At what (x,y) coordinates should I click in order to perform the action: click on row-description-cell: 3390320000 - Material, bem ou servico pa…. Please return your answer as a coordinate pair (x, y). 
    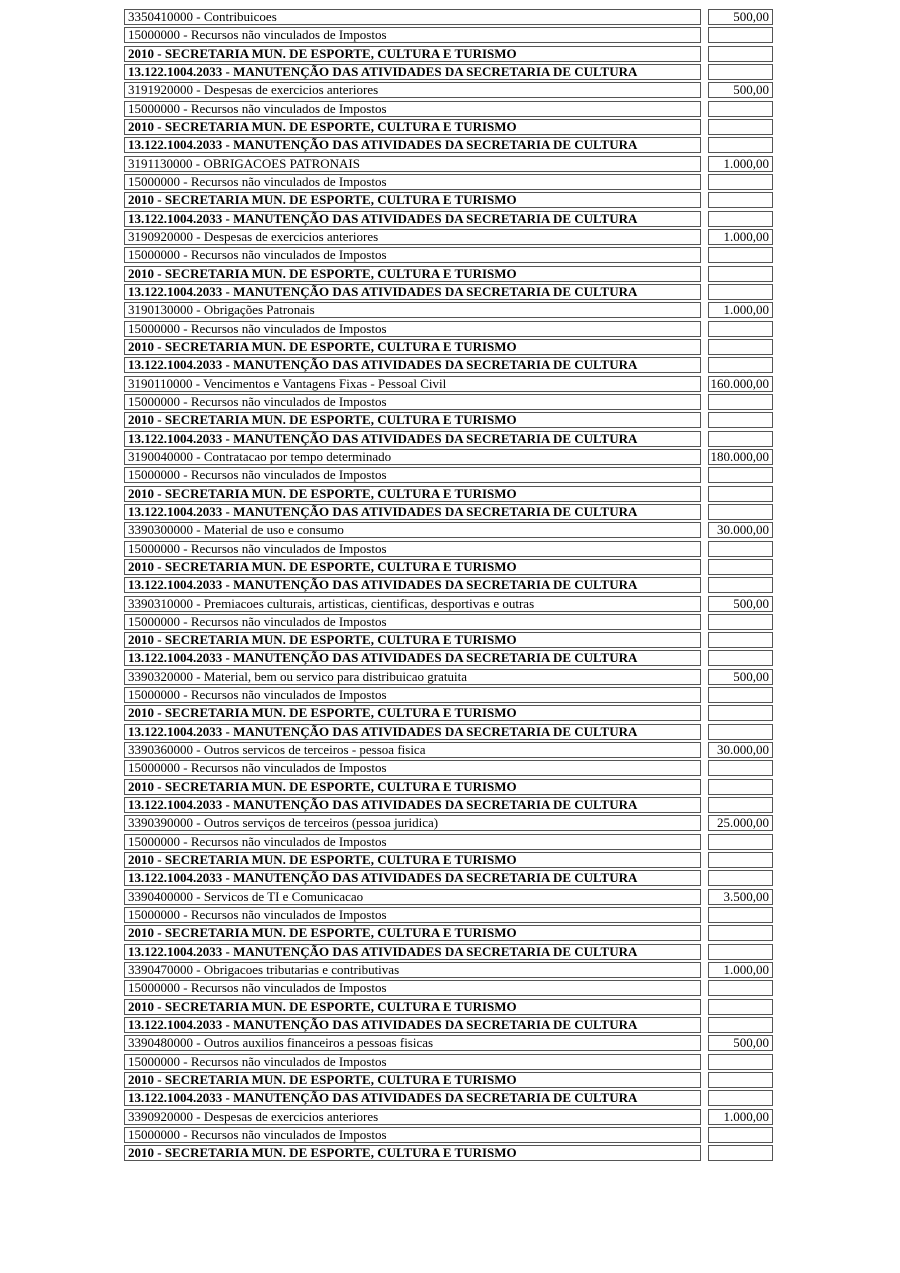
    Looking at the image, I should click on (412, 676).